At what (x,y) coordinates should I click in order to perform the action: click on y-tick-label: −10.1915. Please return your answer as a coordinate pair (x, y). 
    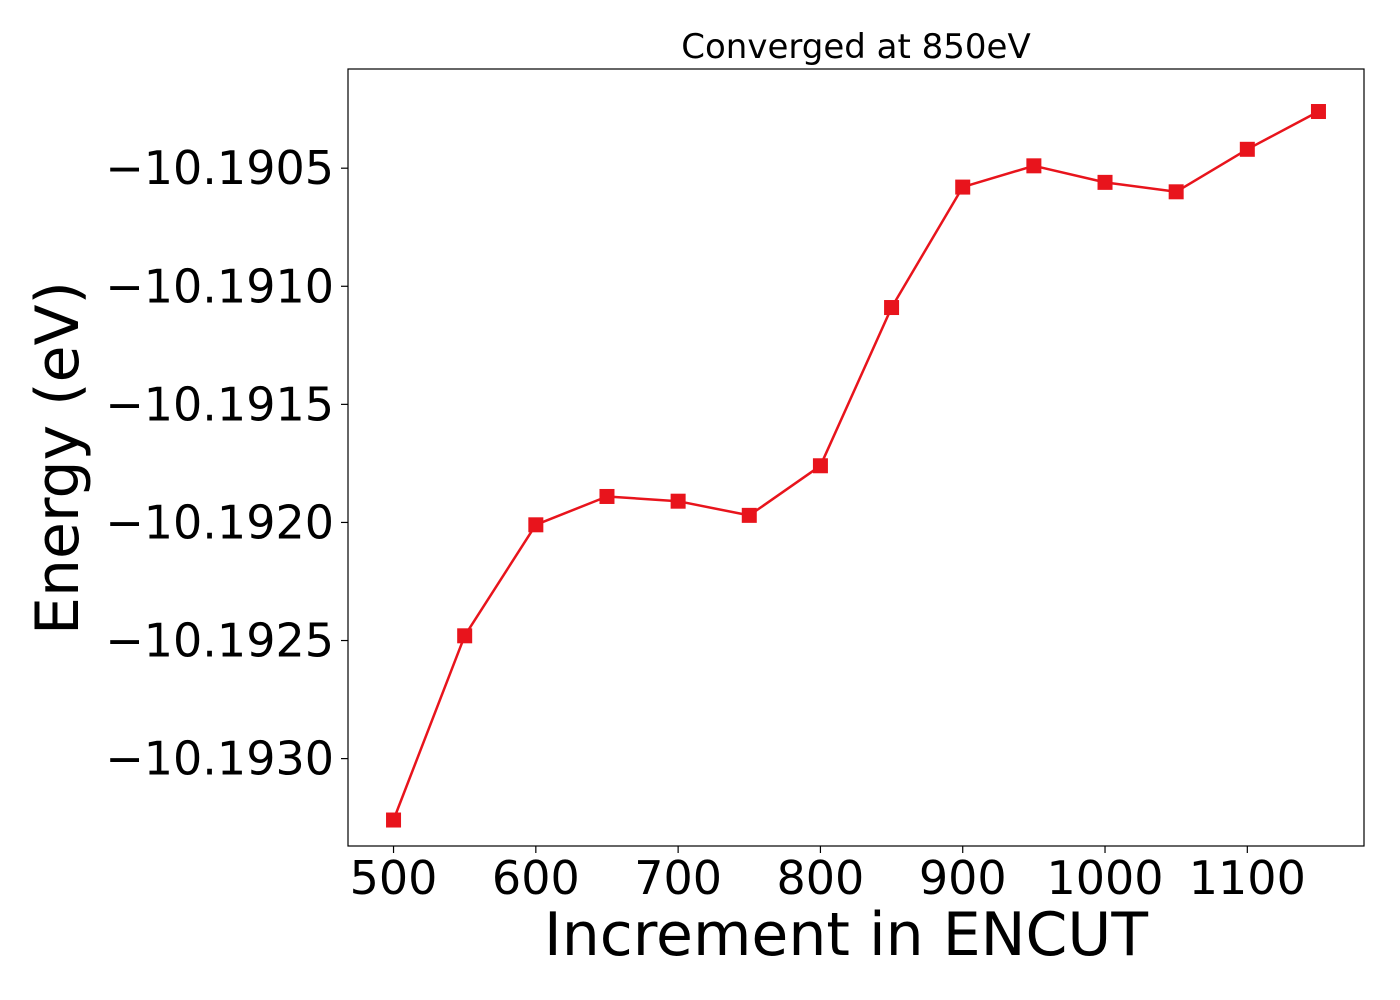
    Looking at the image, I should click on (219, 404).